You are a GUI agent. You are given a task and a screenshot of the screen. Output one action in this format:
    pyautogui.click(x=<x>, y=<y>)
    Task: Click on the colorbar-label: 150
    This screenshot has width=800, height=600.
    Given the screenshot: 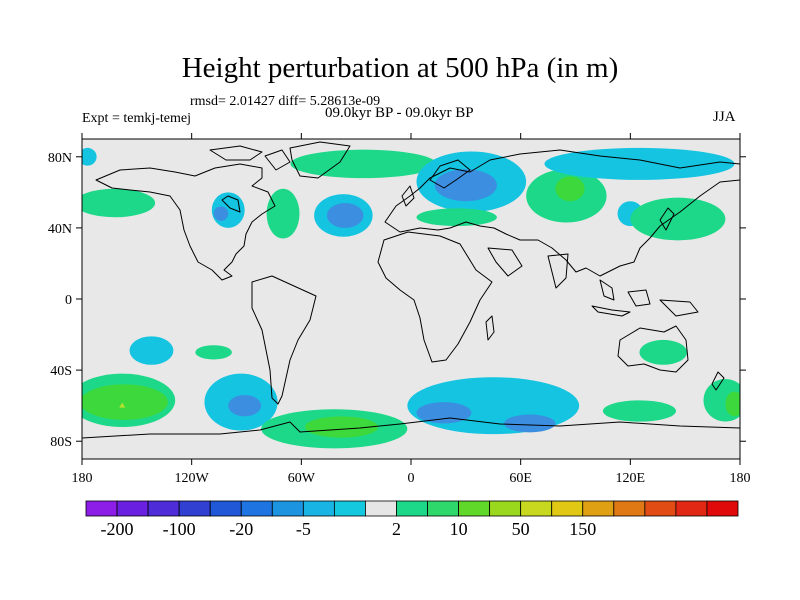 What is the action you would take?
    pyautogui.click(x=582, y=529)
    